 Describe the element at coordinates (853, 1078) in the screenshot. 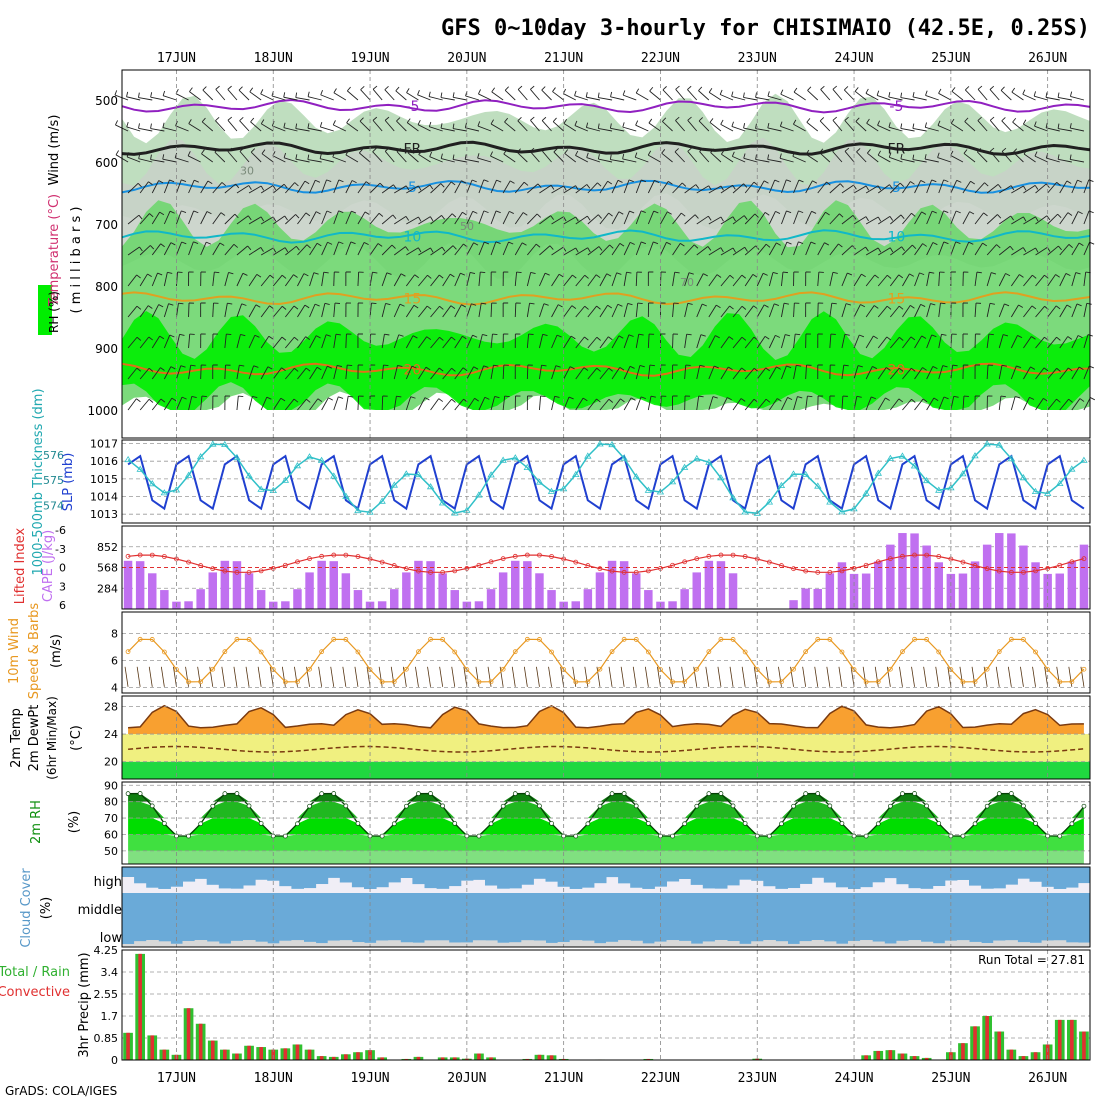

I see `date-bottom-label: 24JUN` at that location.